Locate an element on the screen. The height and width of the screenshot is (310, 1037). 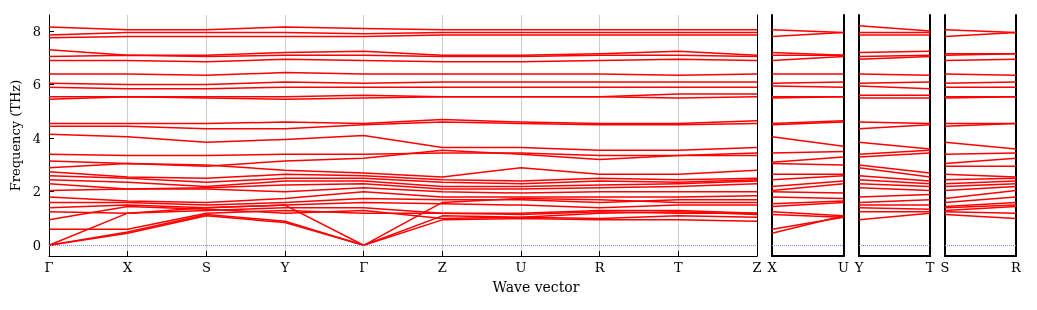
y-tick-label: 2 is located at coordinates (36, 192).